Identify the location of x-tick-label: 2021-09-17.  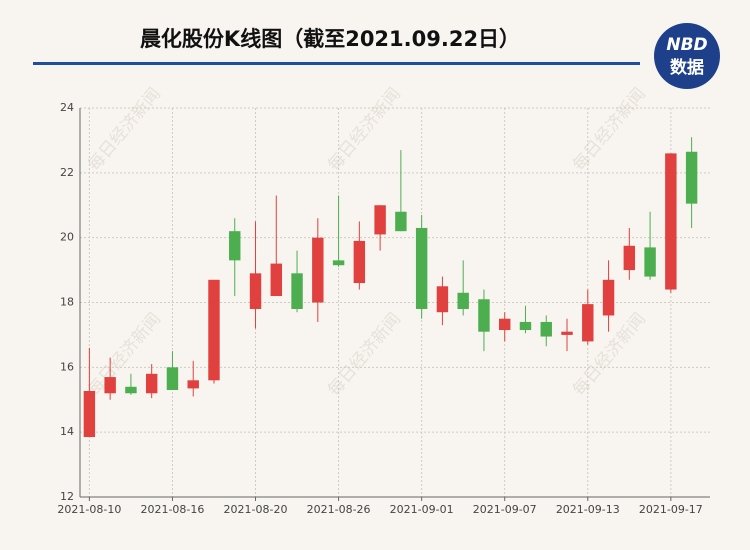
(671, 509).